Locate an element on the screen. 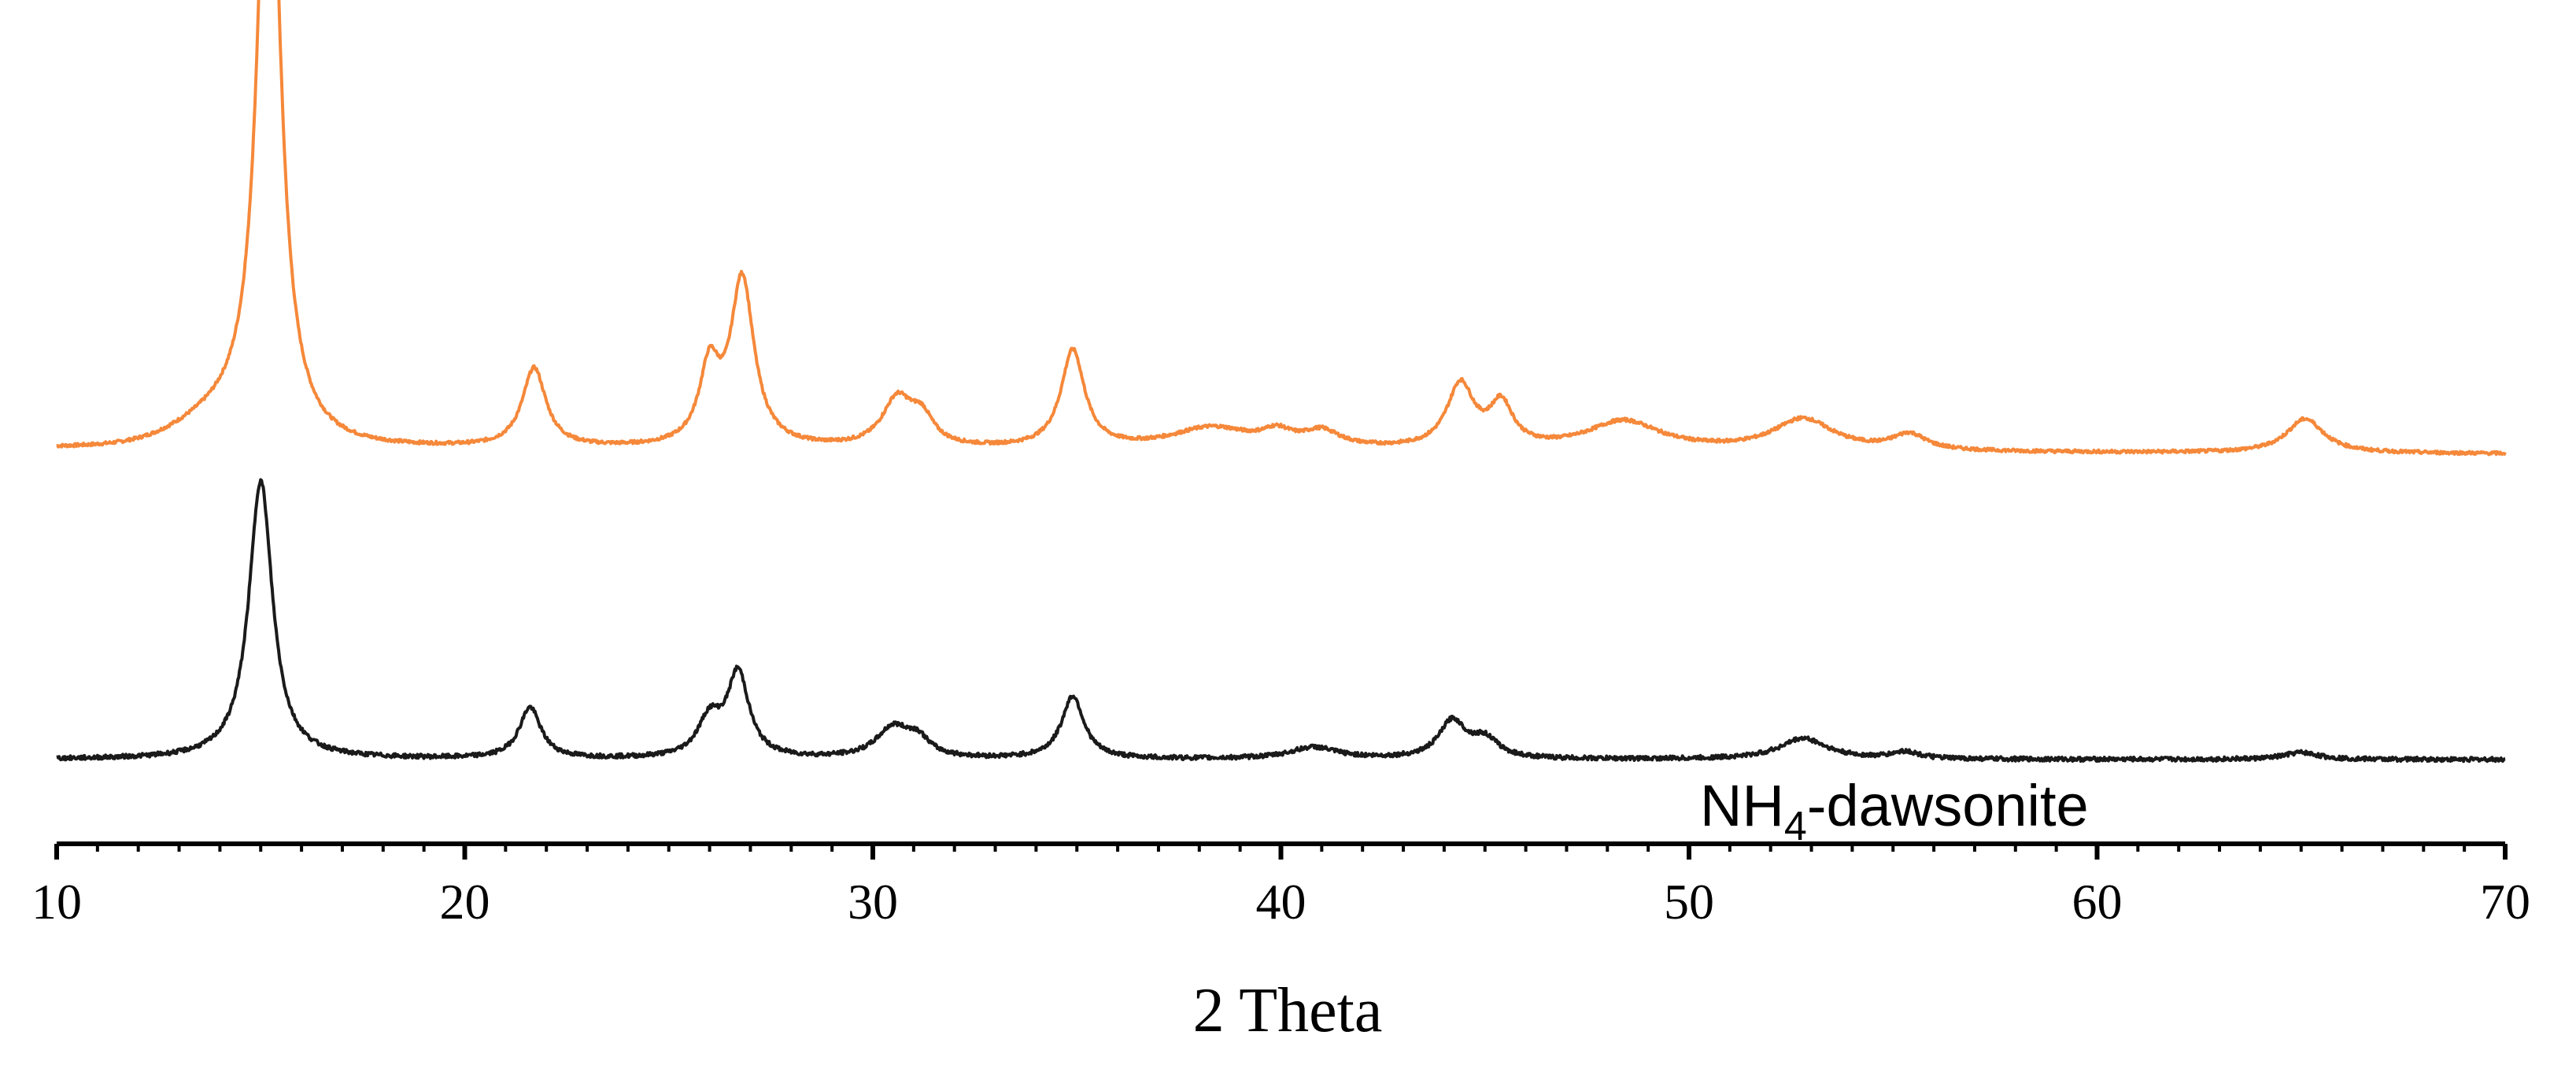 The height and width of the screenshot is (1065, 2576). x-tick-label: 20 is located at coordinates (465, 902).